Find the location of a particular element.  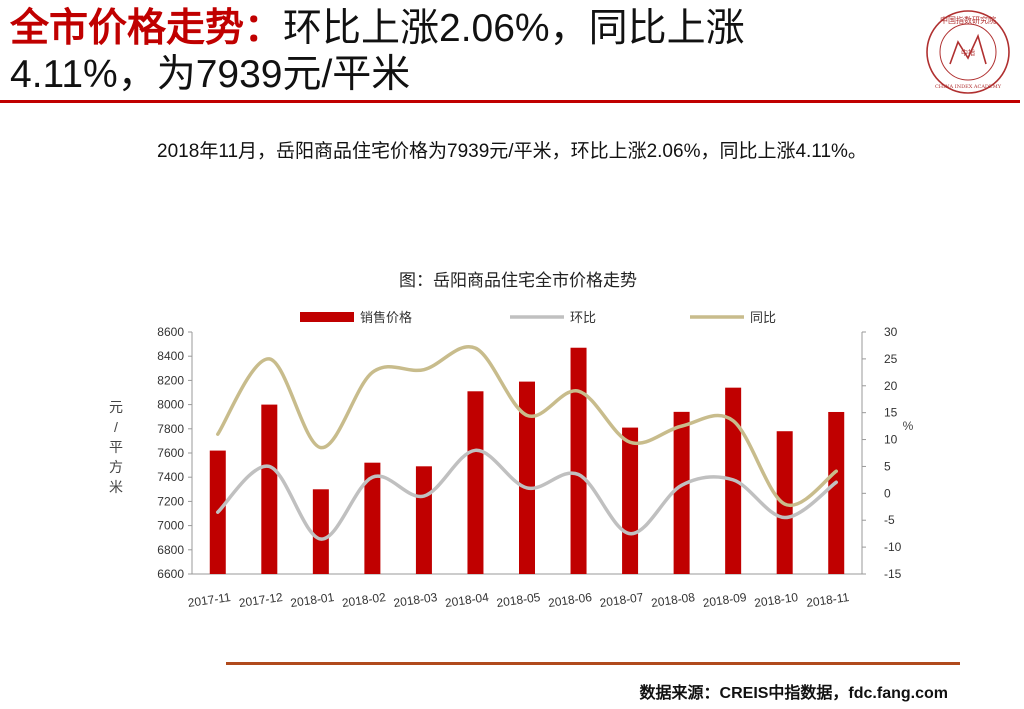

title-line1: 环比上涨2.06%，同比上涨 is located at coordinates (514, 28).